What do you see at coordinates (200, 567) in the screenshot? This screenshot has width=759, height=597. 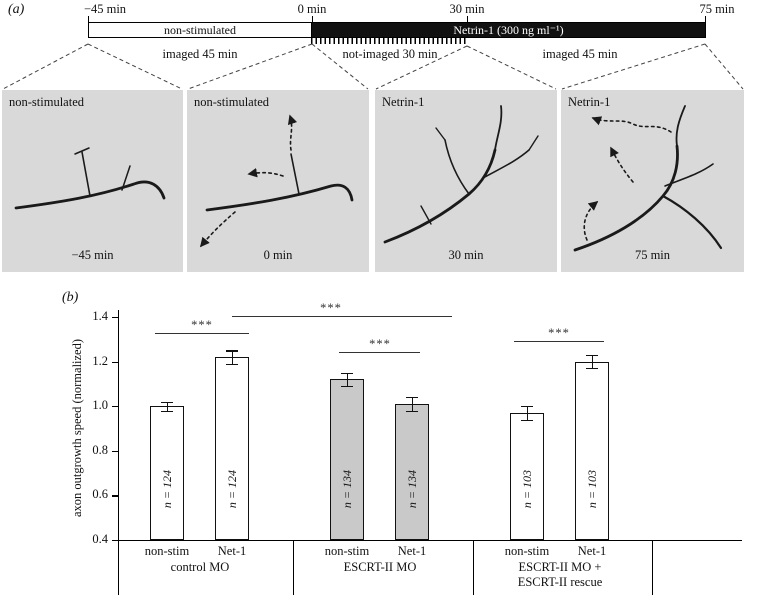 I see `group-label: control MO` at bounding box center [200, 567].